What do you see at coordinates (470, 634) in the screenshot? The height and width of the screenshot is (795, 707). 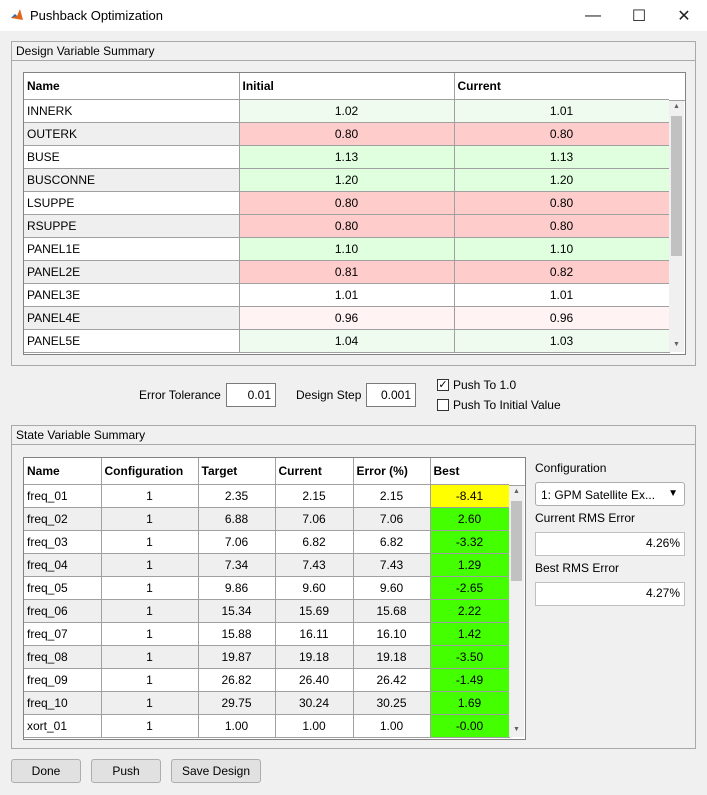 I see `best-cell: 1.42` at bounding box center [470, 634].